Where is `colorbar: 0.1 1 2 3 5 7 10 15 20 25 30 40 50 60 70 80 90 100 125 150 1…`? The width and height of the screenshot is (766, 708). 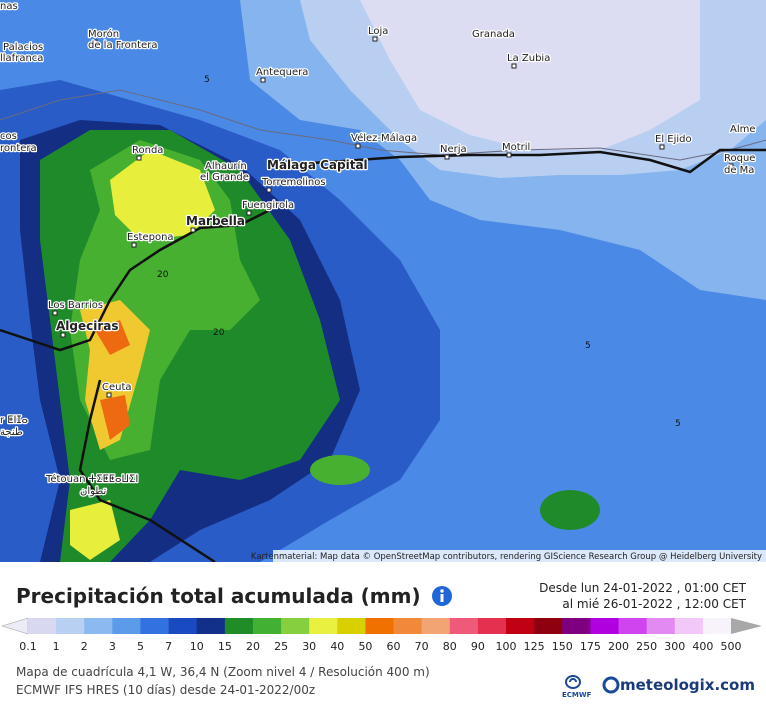 colorbar: 0.1 1 2 3 5 7 10 15 20 25 30 40 50 60 70 80 90 100 125 150 1… is located at coordinates (381, 635).